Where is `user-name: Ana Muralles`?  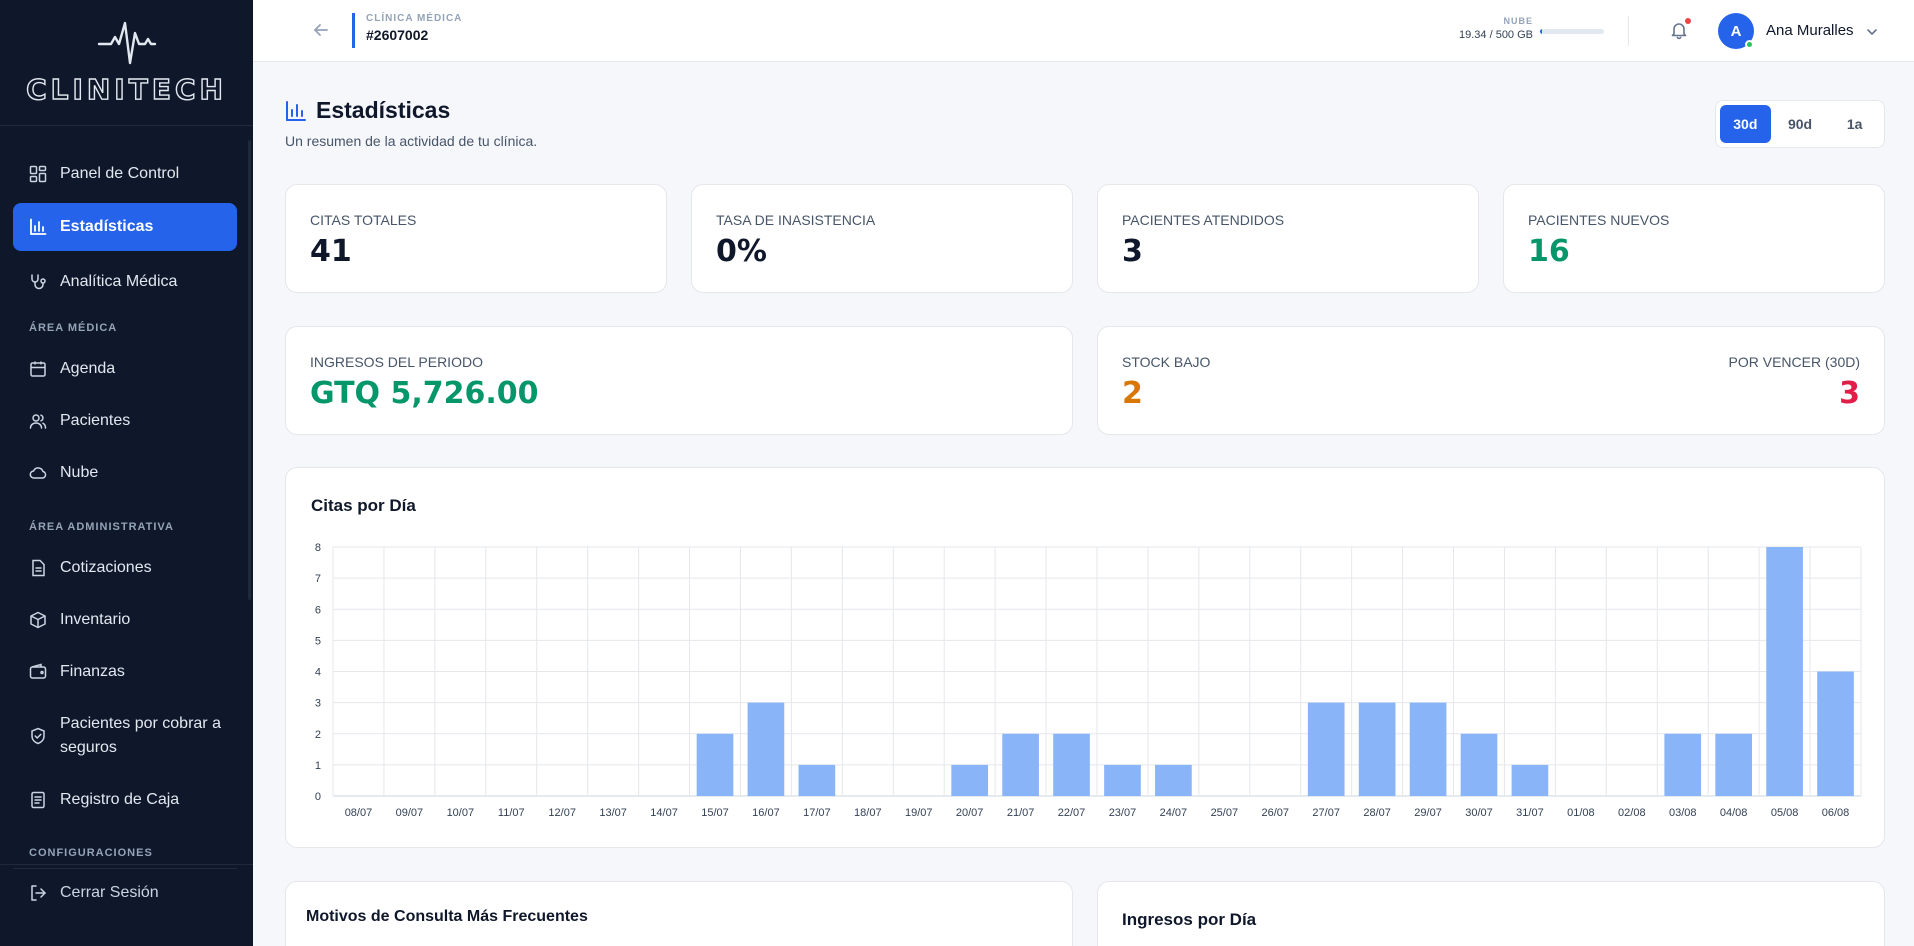 user-name: Ana Muralles is located at coordinates (1810, 30).